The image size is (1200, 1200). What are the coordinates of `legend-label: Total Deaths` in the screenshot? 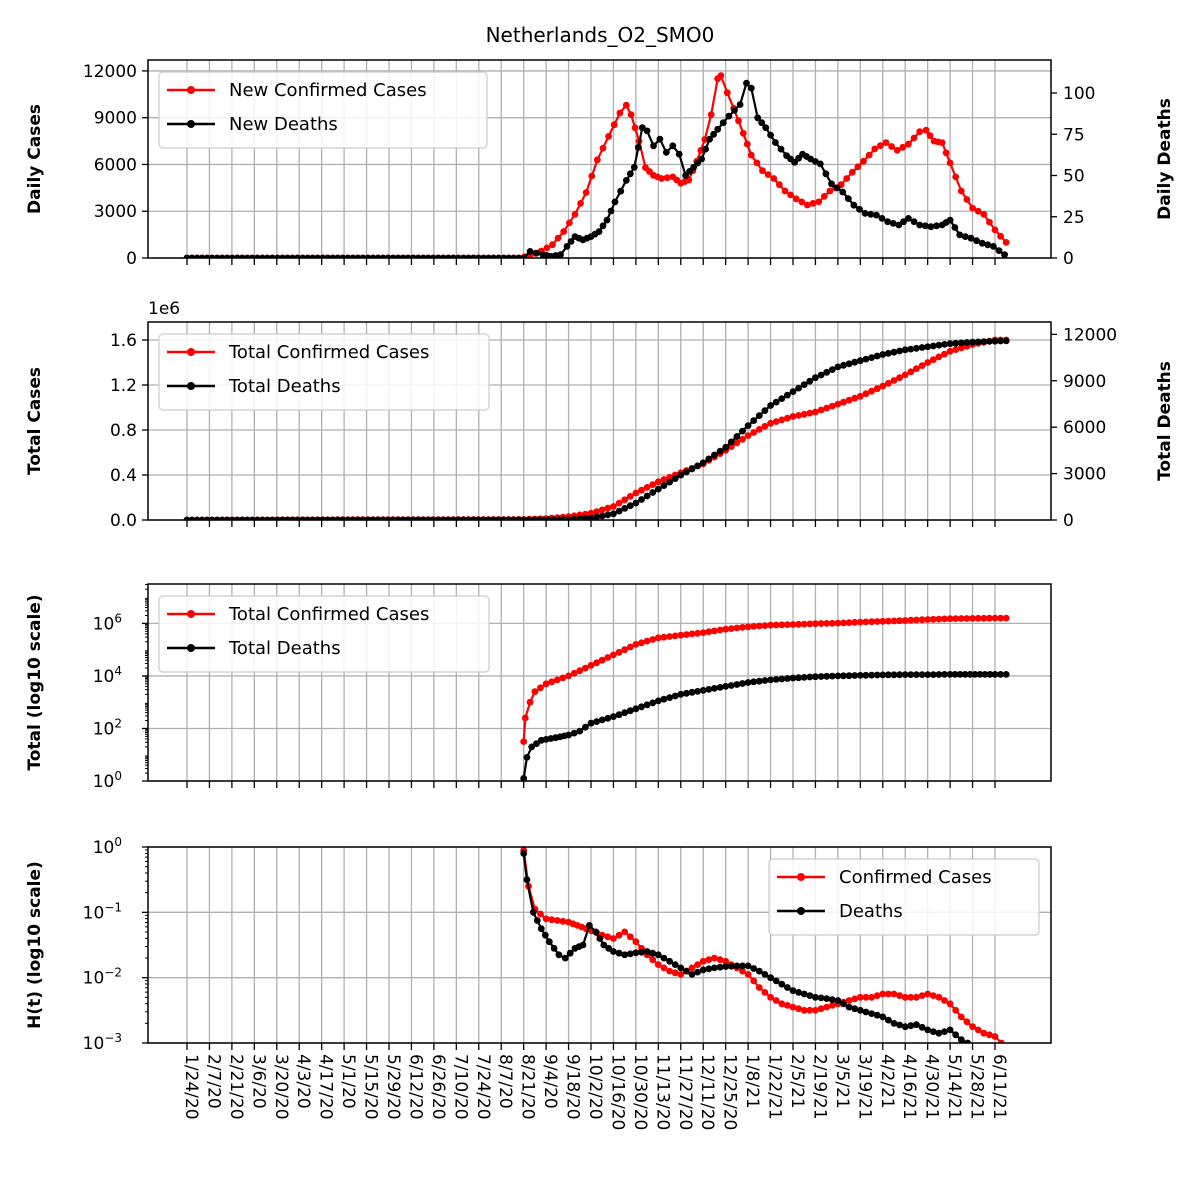 It's located at (284, 386).